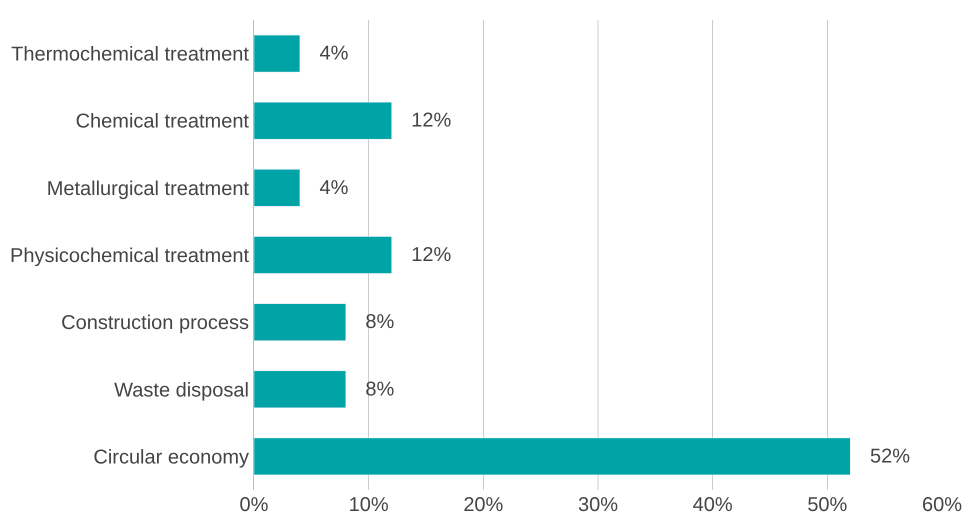 The image size is (972, 528). Describe the element at coordinates (827, 505) in the screenshot. I see `x-tick-label: 50%` at that location.